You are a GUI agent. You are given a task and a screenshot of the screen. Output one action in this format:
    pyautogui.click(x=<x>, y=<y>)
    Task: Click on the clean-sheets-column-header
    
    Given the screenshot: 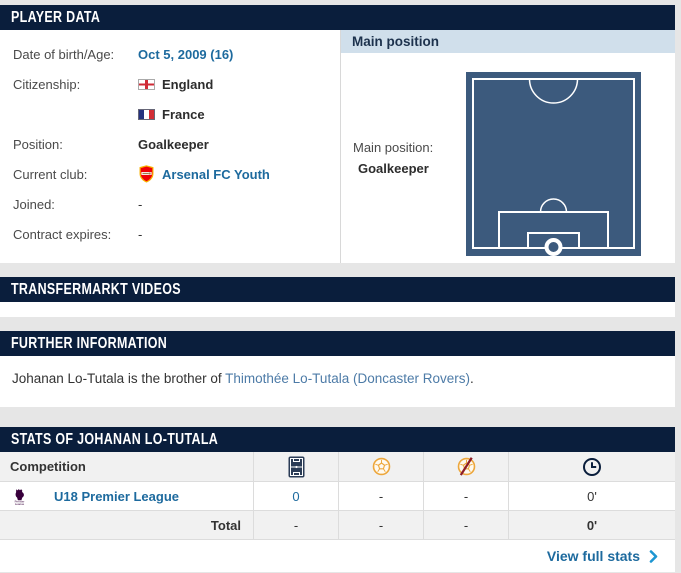 What is the action you would take?
    pyautogui.click(x=465, y=466)
    